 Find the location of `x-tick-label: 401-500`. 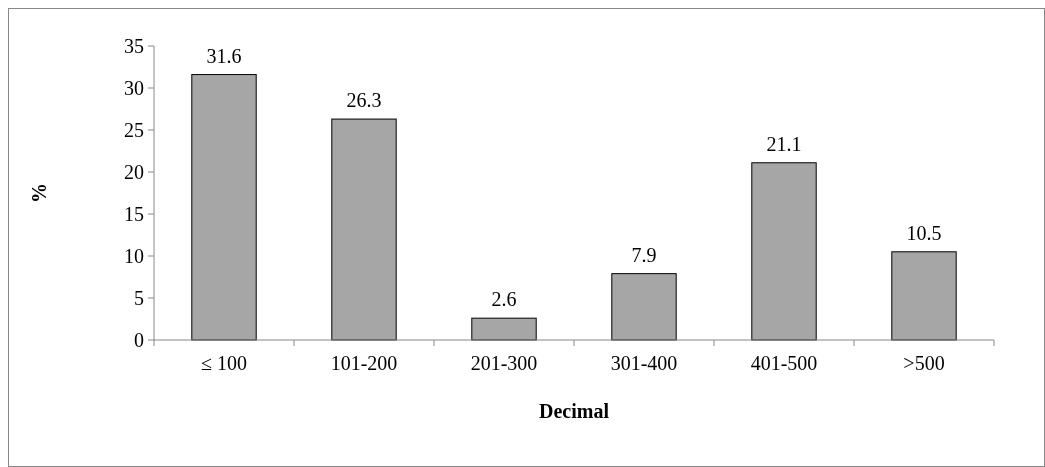

x-tick-label: 401-500 is located at coordinates (784, 363).